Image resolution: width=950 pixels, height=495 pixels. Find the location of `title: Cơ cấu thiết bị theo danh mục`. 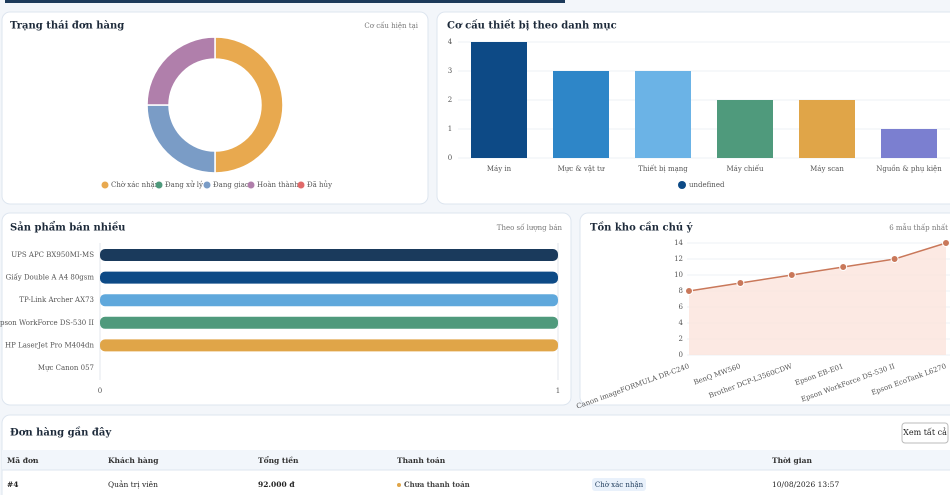

title: Cơ cấu thiết bị theo danh mục is located at coordinates (532, 26).